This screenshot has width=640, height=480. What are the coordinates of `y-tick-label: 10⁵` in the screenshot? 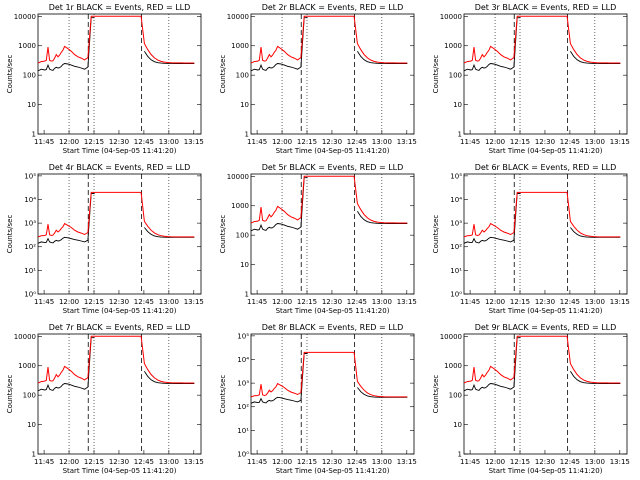 It's located at (243, 336).